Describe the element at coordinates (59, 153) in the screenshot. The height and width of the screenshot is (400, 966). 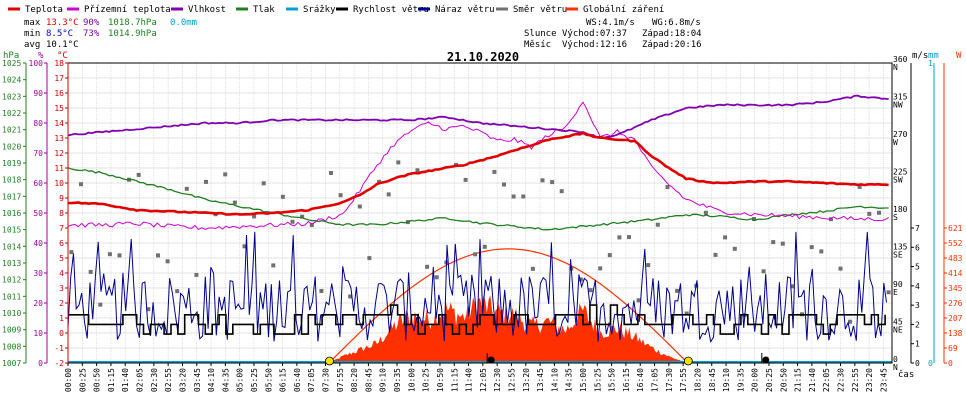
I see `temperature-tick-label: 12` at that location.